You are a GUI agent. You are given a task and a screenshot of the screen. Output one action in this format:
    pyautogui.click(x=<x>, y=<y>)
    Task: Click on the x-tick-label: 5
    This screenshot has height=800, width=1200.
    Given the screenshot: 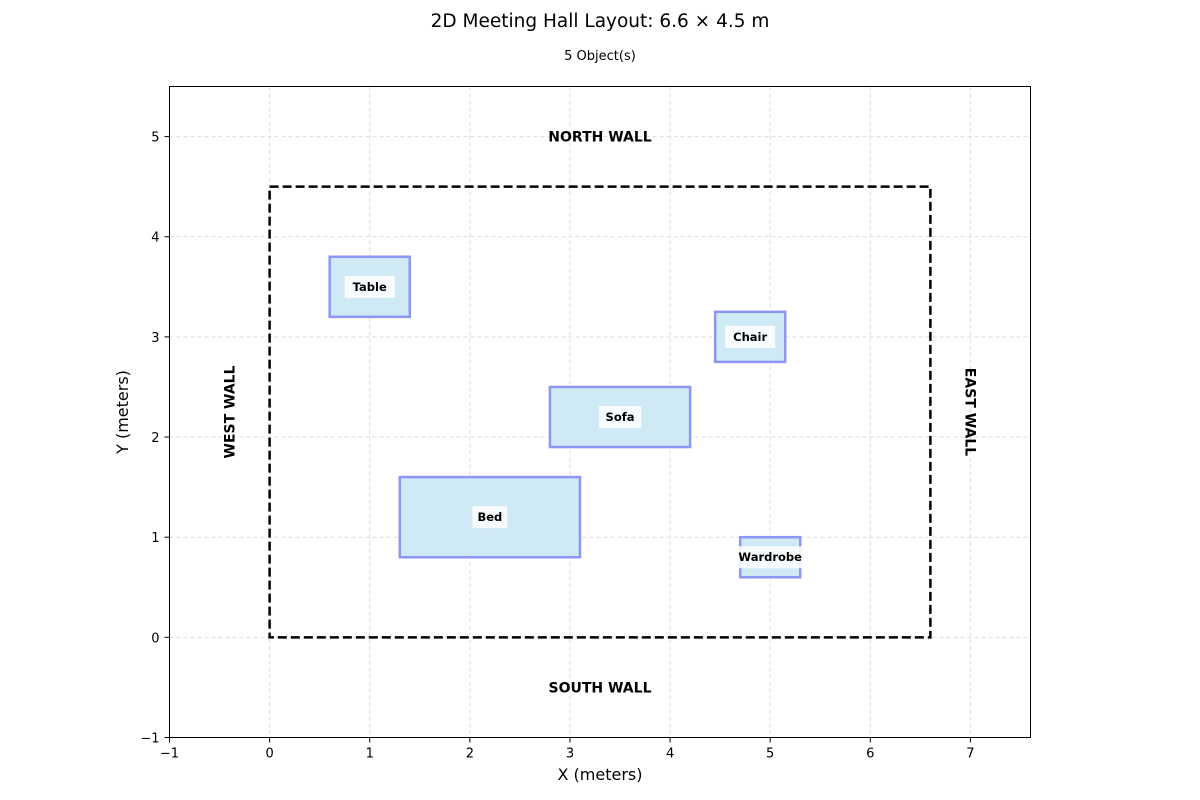 What is the action you would take?
    pyautogui.click(x=770, y=754)
    